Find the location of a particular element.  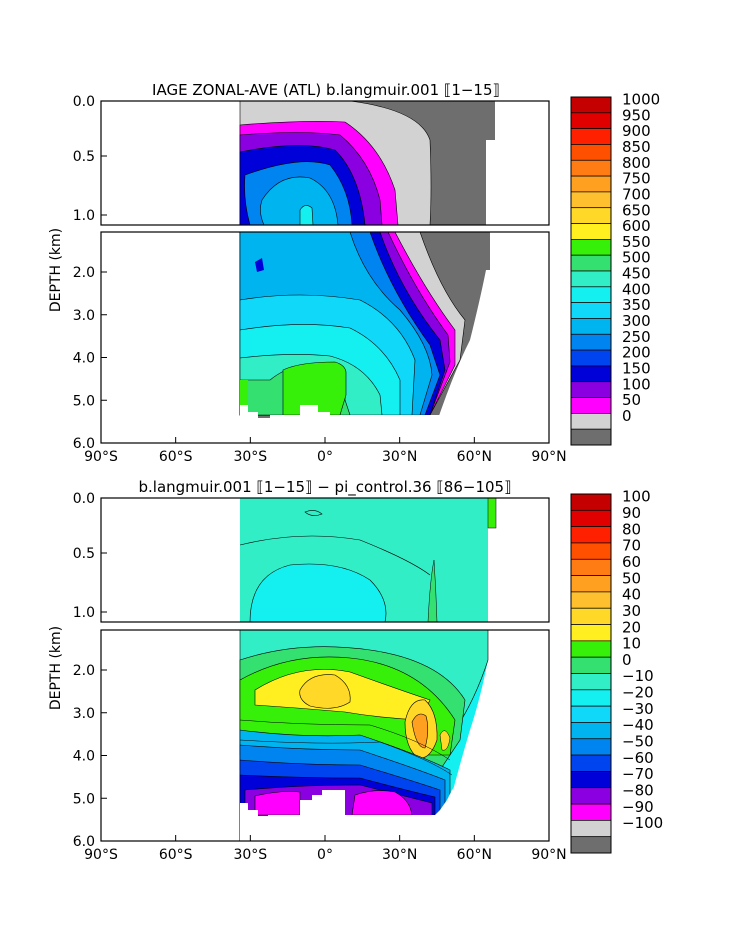

bottom-deep-white-edge is located at coordinates (494, 750).